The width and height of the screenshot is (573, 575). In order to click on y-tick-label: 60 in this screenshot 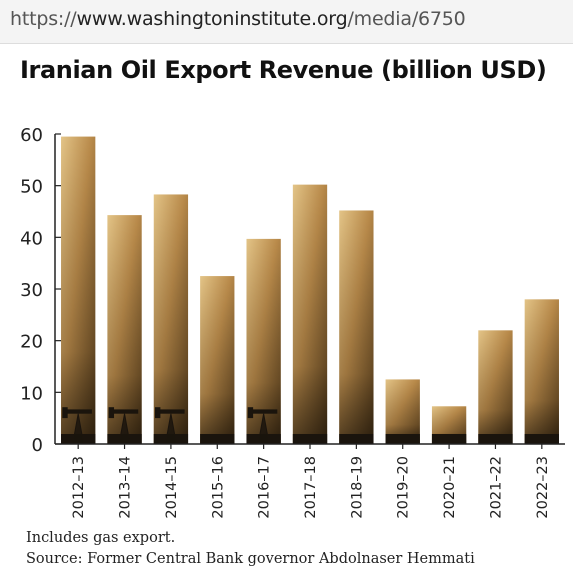, I will do `click(31, 135)`.